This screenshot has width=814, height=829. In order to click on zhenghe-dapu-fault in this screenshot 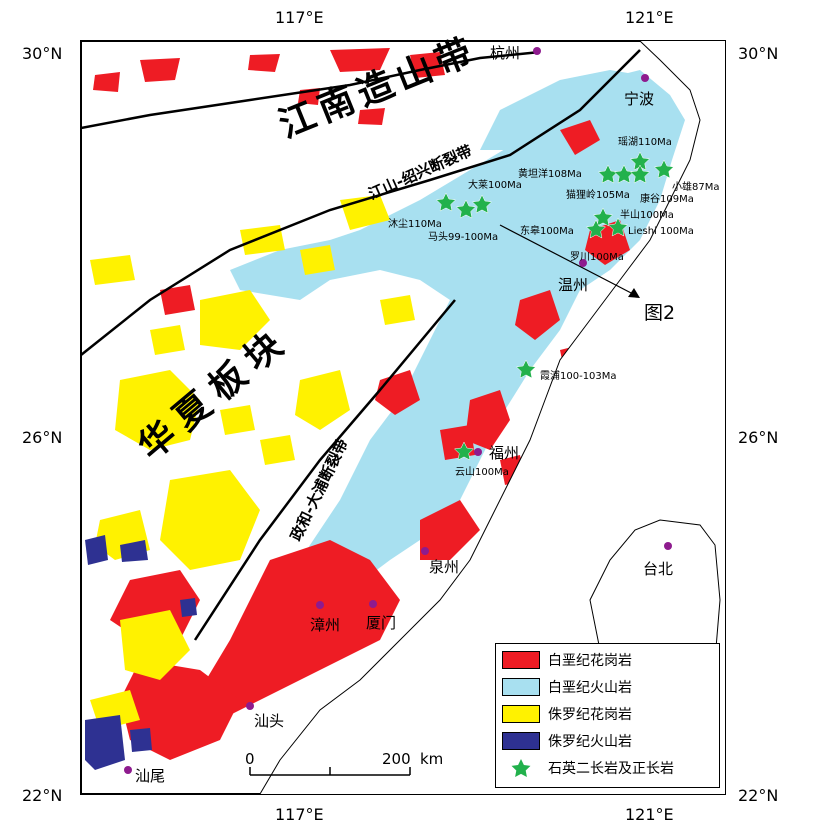, I will do `click(324, 470)`.